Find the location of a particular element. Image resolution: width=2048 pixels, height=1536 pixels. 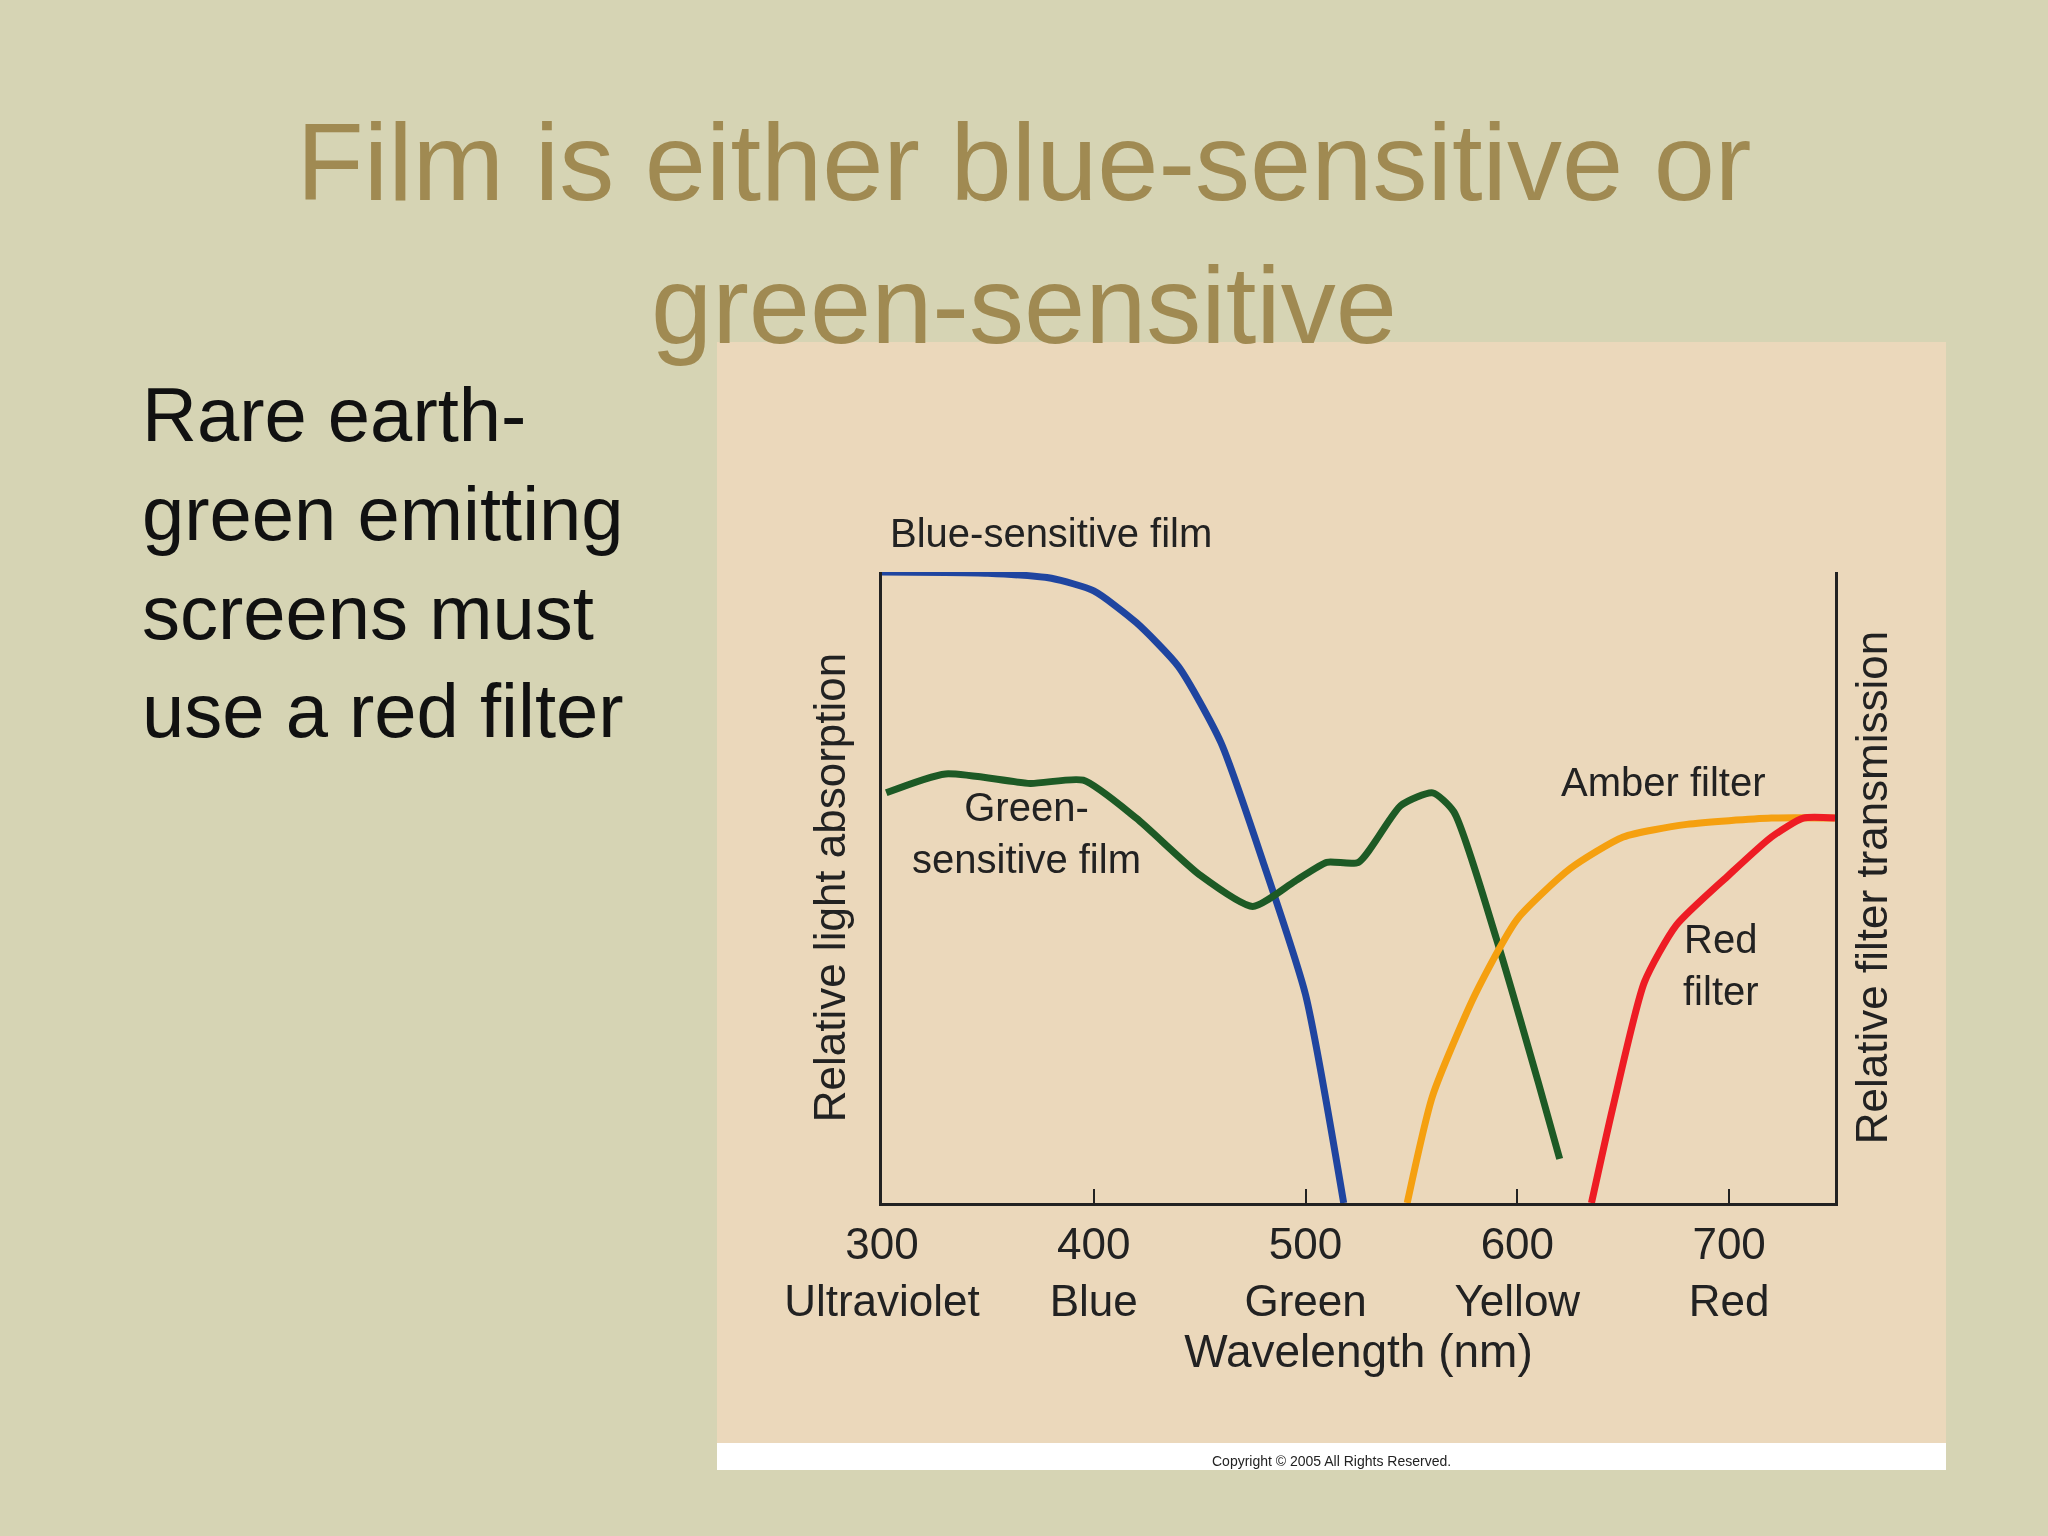

x-tick-label: 300 Ultraviolet is located at coordinates (882, 1271).